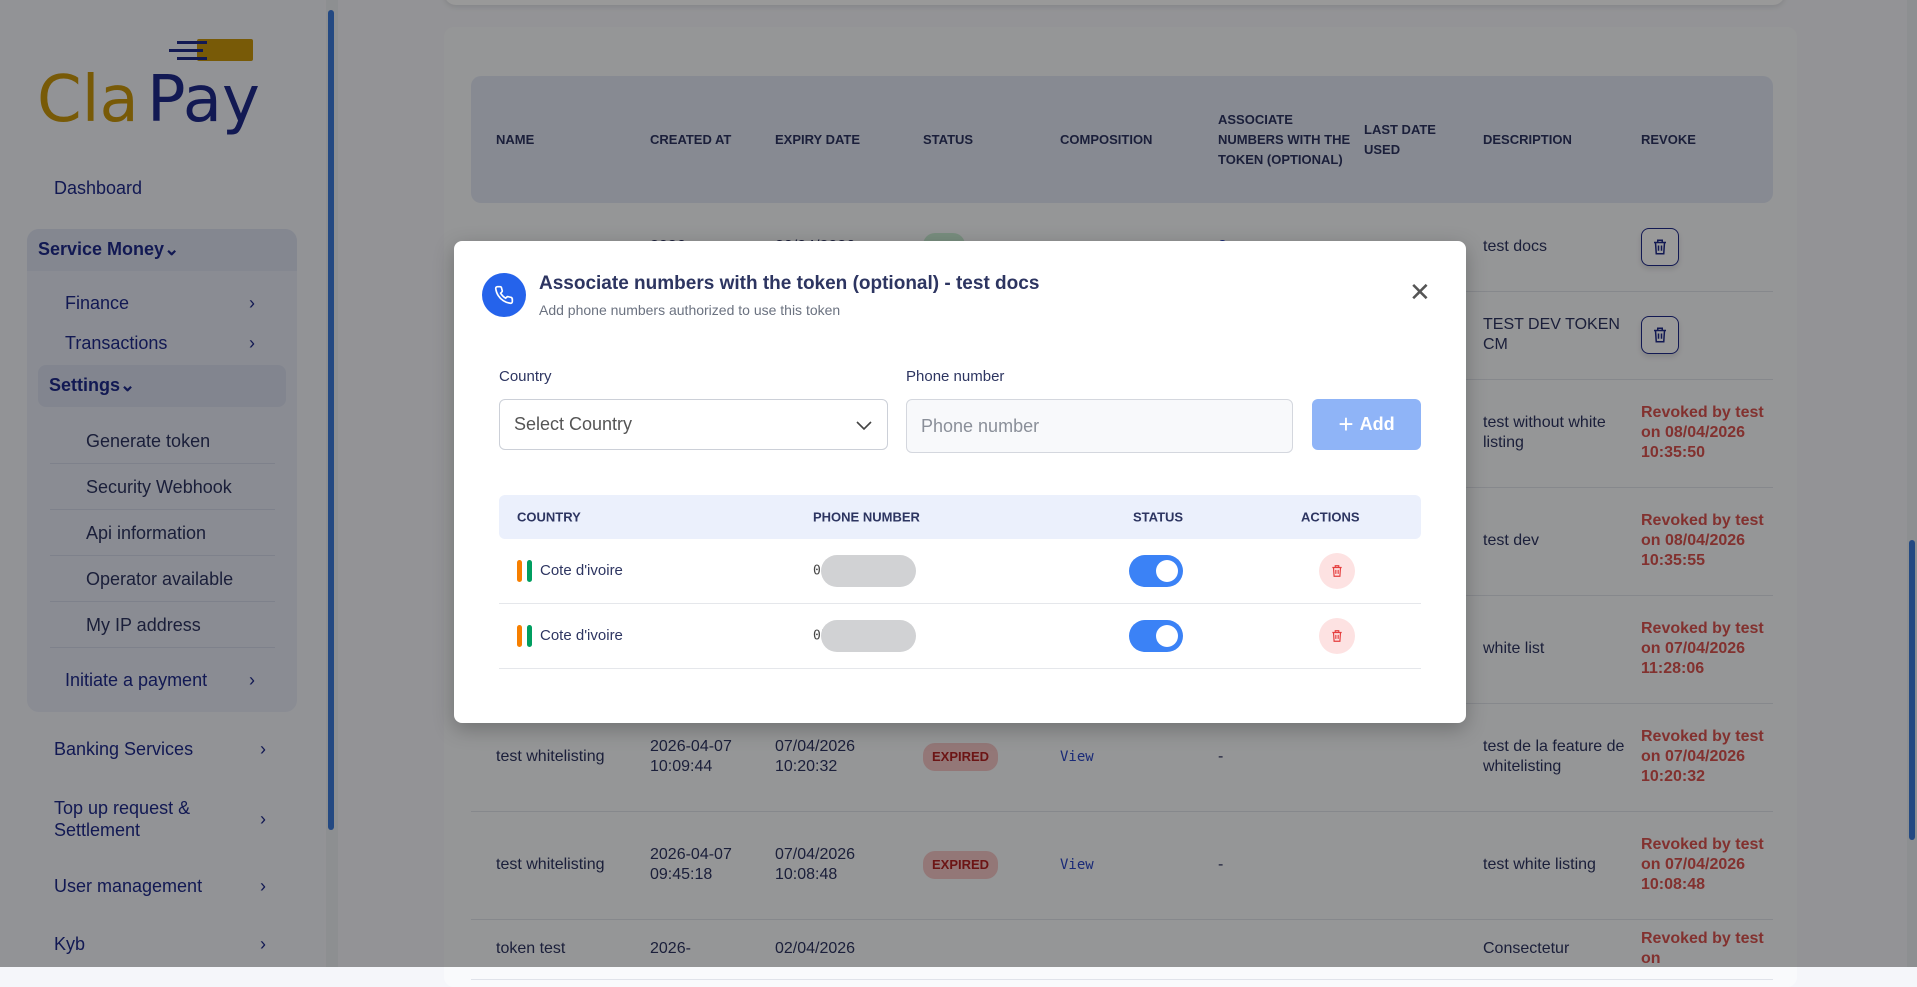 The image size is (1917, 987). Describe the element at coordinates (1423, 139) in the screenshot. I see `col-header: LAST DATE USED` at that location.